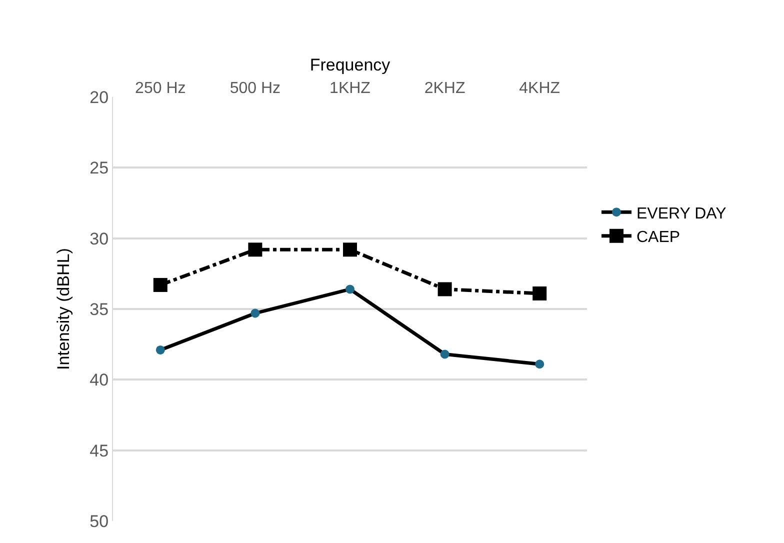  Describe the element at coordinates (350, 64) in the screenshot. I see `x-axis-title: Frequency` at that location.